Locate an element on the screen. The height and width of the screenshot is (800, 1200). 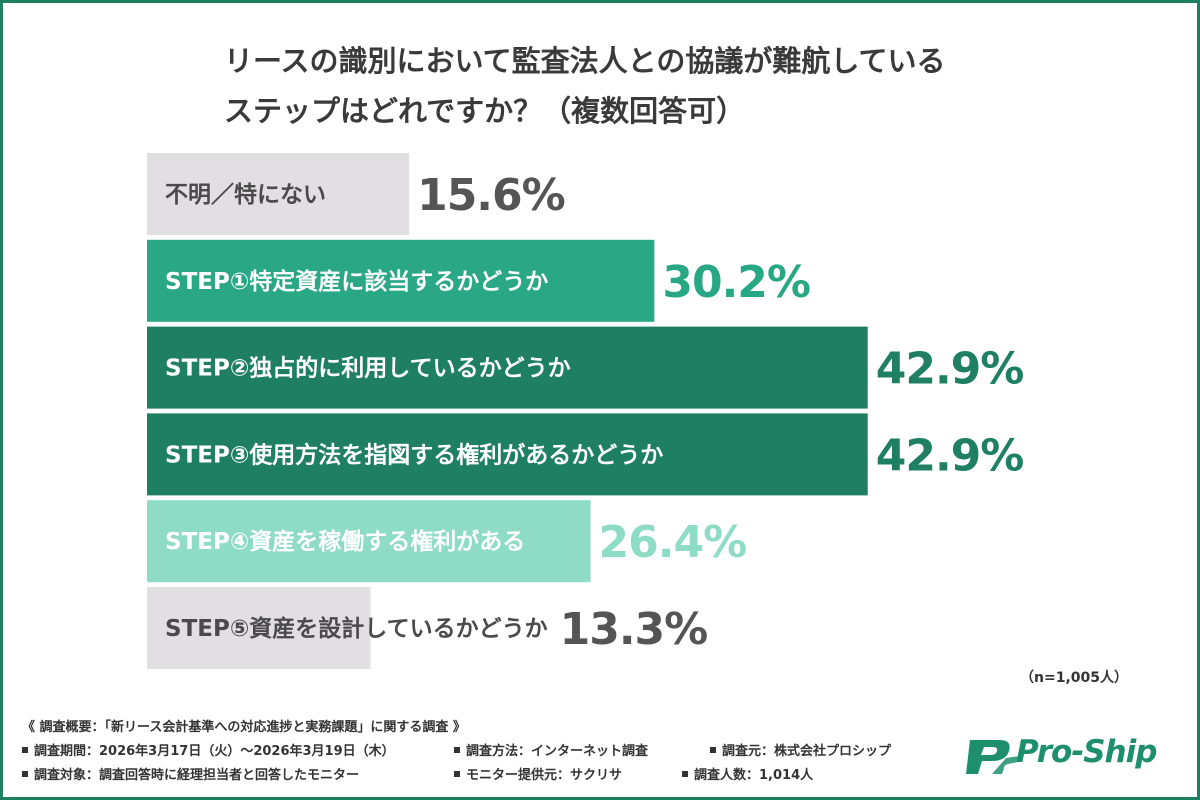
pro-ship-mark-icon is located at coordinates (993, 757).